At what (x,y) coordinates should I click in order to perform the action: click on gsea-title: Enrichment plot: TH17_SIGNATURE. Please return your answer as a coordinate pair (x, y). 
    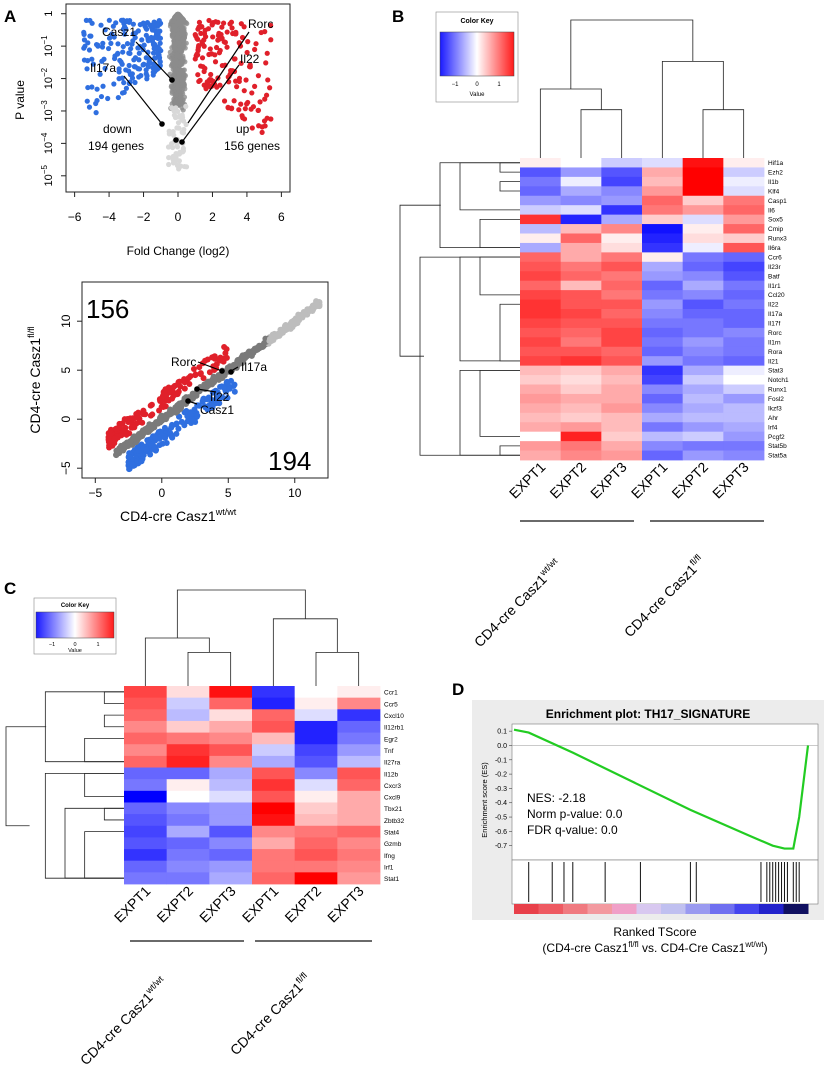
    Looking at the image, I should click on (648, 714).